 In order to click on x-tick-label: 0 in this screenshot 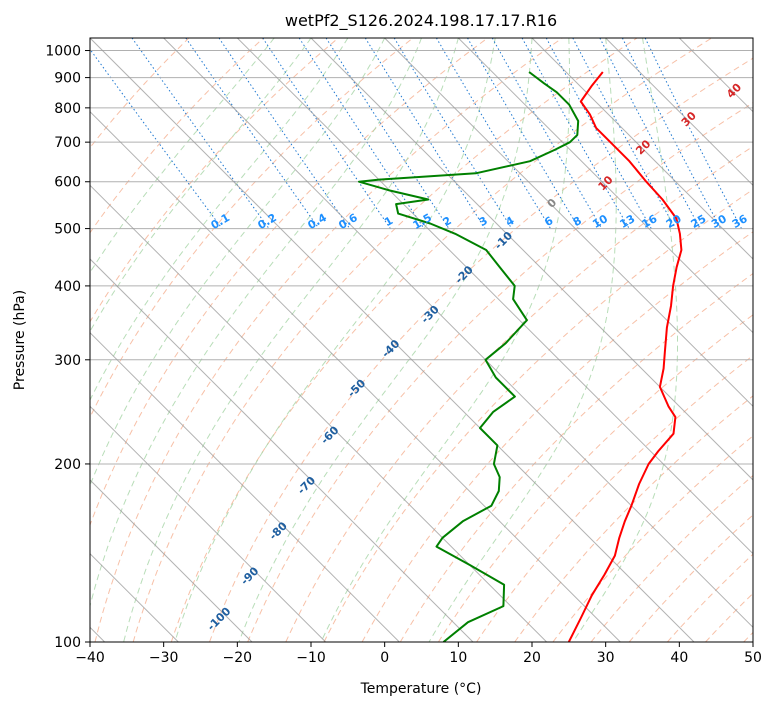, I will do `click(384, 658)`.